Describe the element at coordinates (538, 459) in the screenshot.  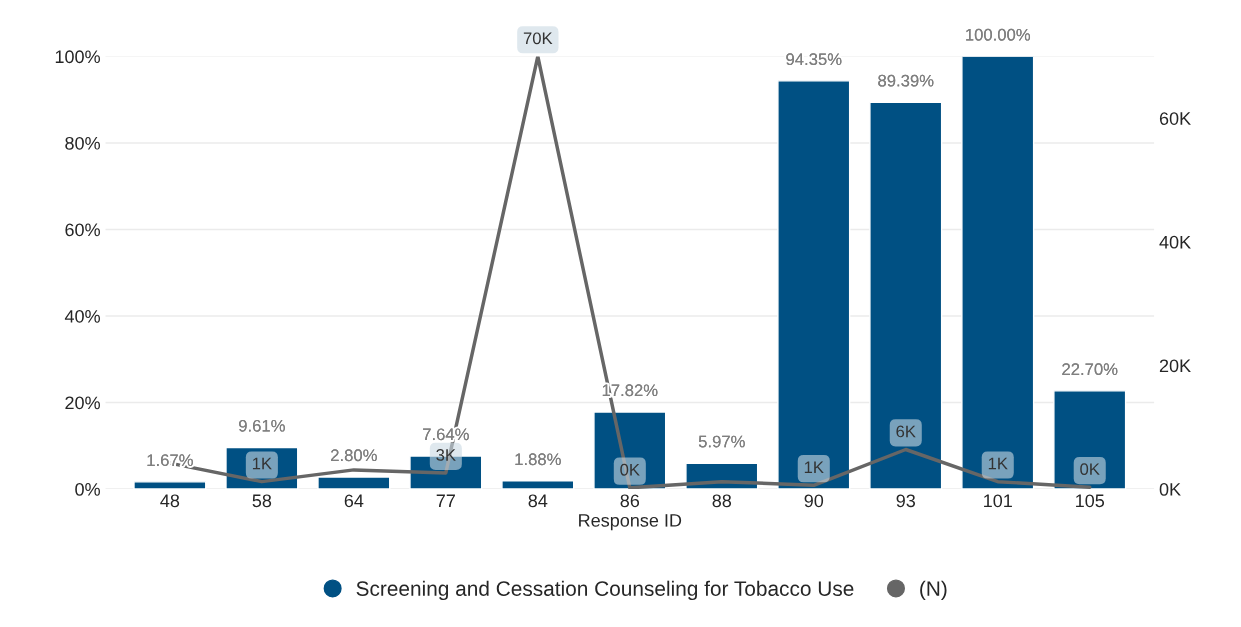
I see `data-label: 1.88%` at that location.